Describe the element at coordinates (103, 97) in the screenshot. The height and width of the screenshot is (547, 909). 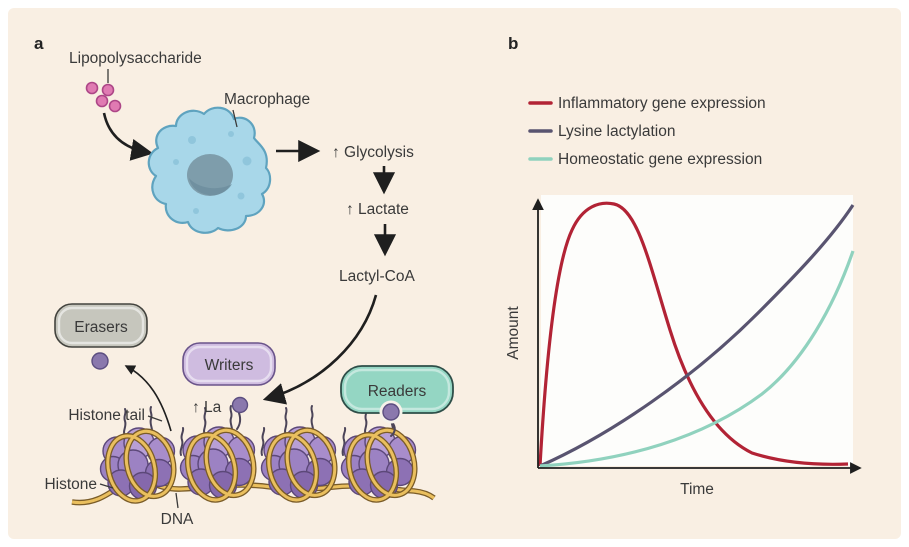
I see `lps-molecule-icon` at that location.